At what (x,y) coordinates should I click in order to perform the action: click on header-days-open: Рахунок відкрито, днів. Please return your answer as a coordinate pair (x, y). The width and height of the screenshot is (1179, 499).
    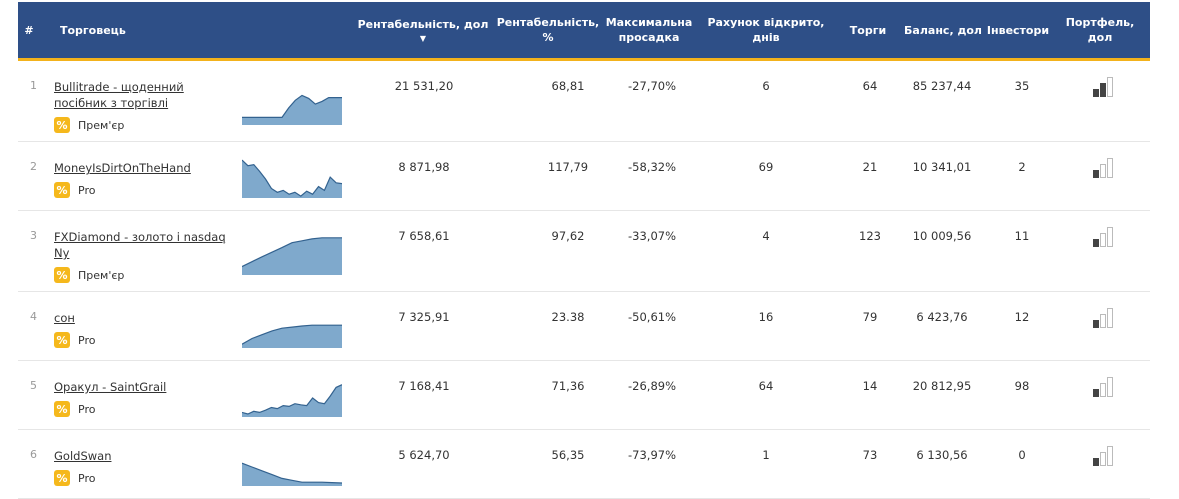
    Looking at the image, I should click on (766, 30).